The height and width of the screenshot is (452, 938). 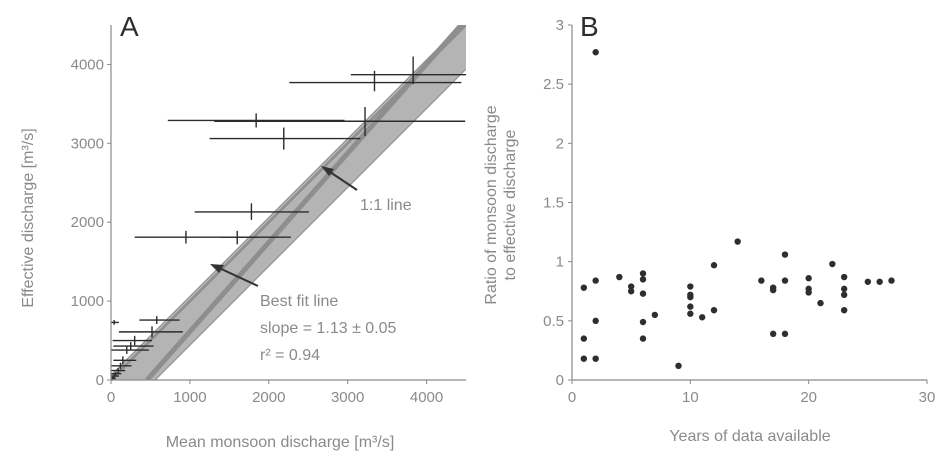 What do you see at coordinates (217, 268) in the screenshot?
I see `arrow-bestfit-head` at bounding box center [217, 268].